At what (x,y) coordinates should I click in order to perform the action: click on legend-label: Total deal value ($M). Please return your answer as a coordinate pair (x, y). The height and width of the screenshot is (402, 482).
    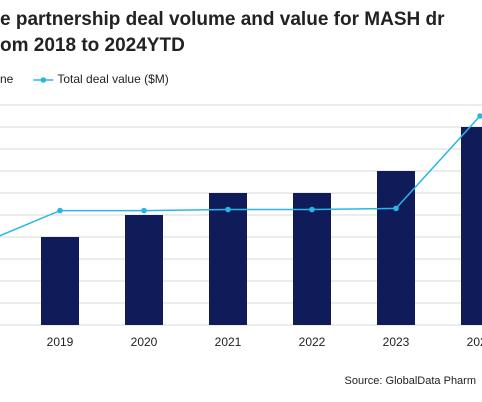
    Looking at the image, I should click on (112, 79).